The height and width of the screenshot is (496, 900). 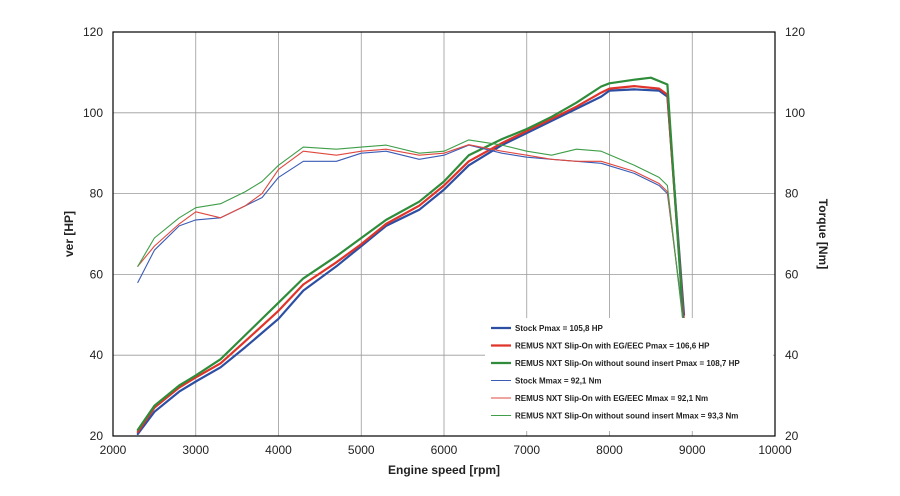 I want to click on left-y-tick-label: 120, so click(x=93, y=32).